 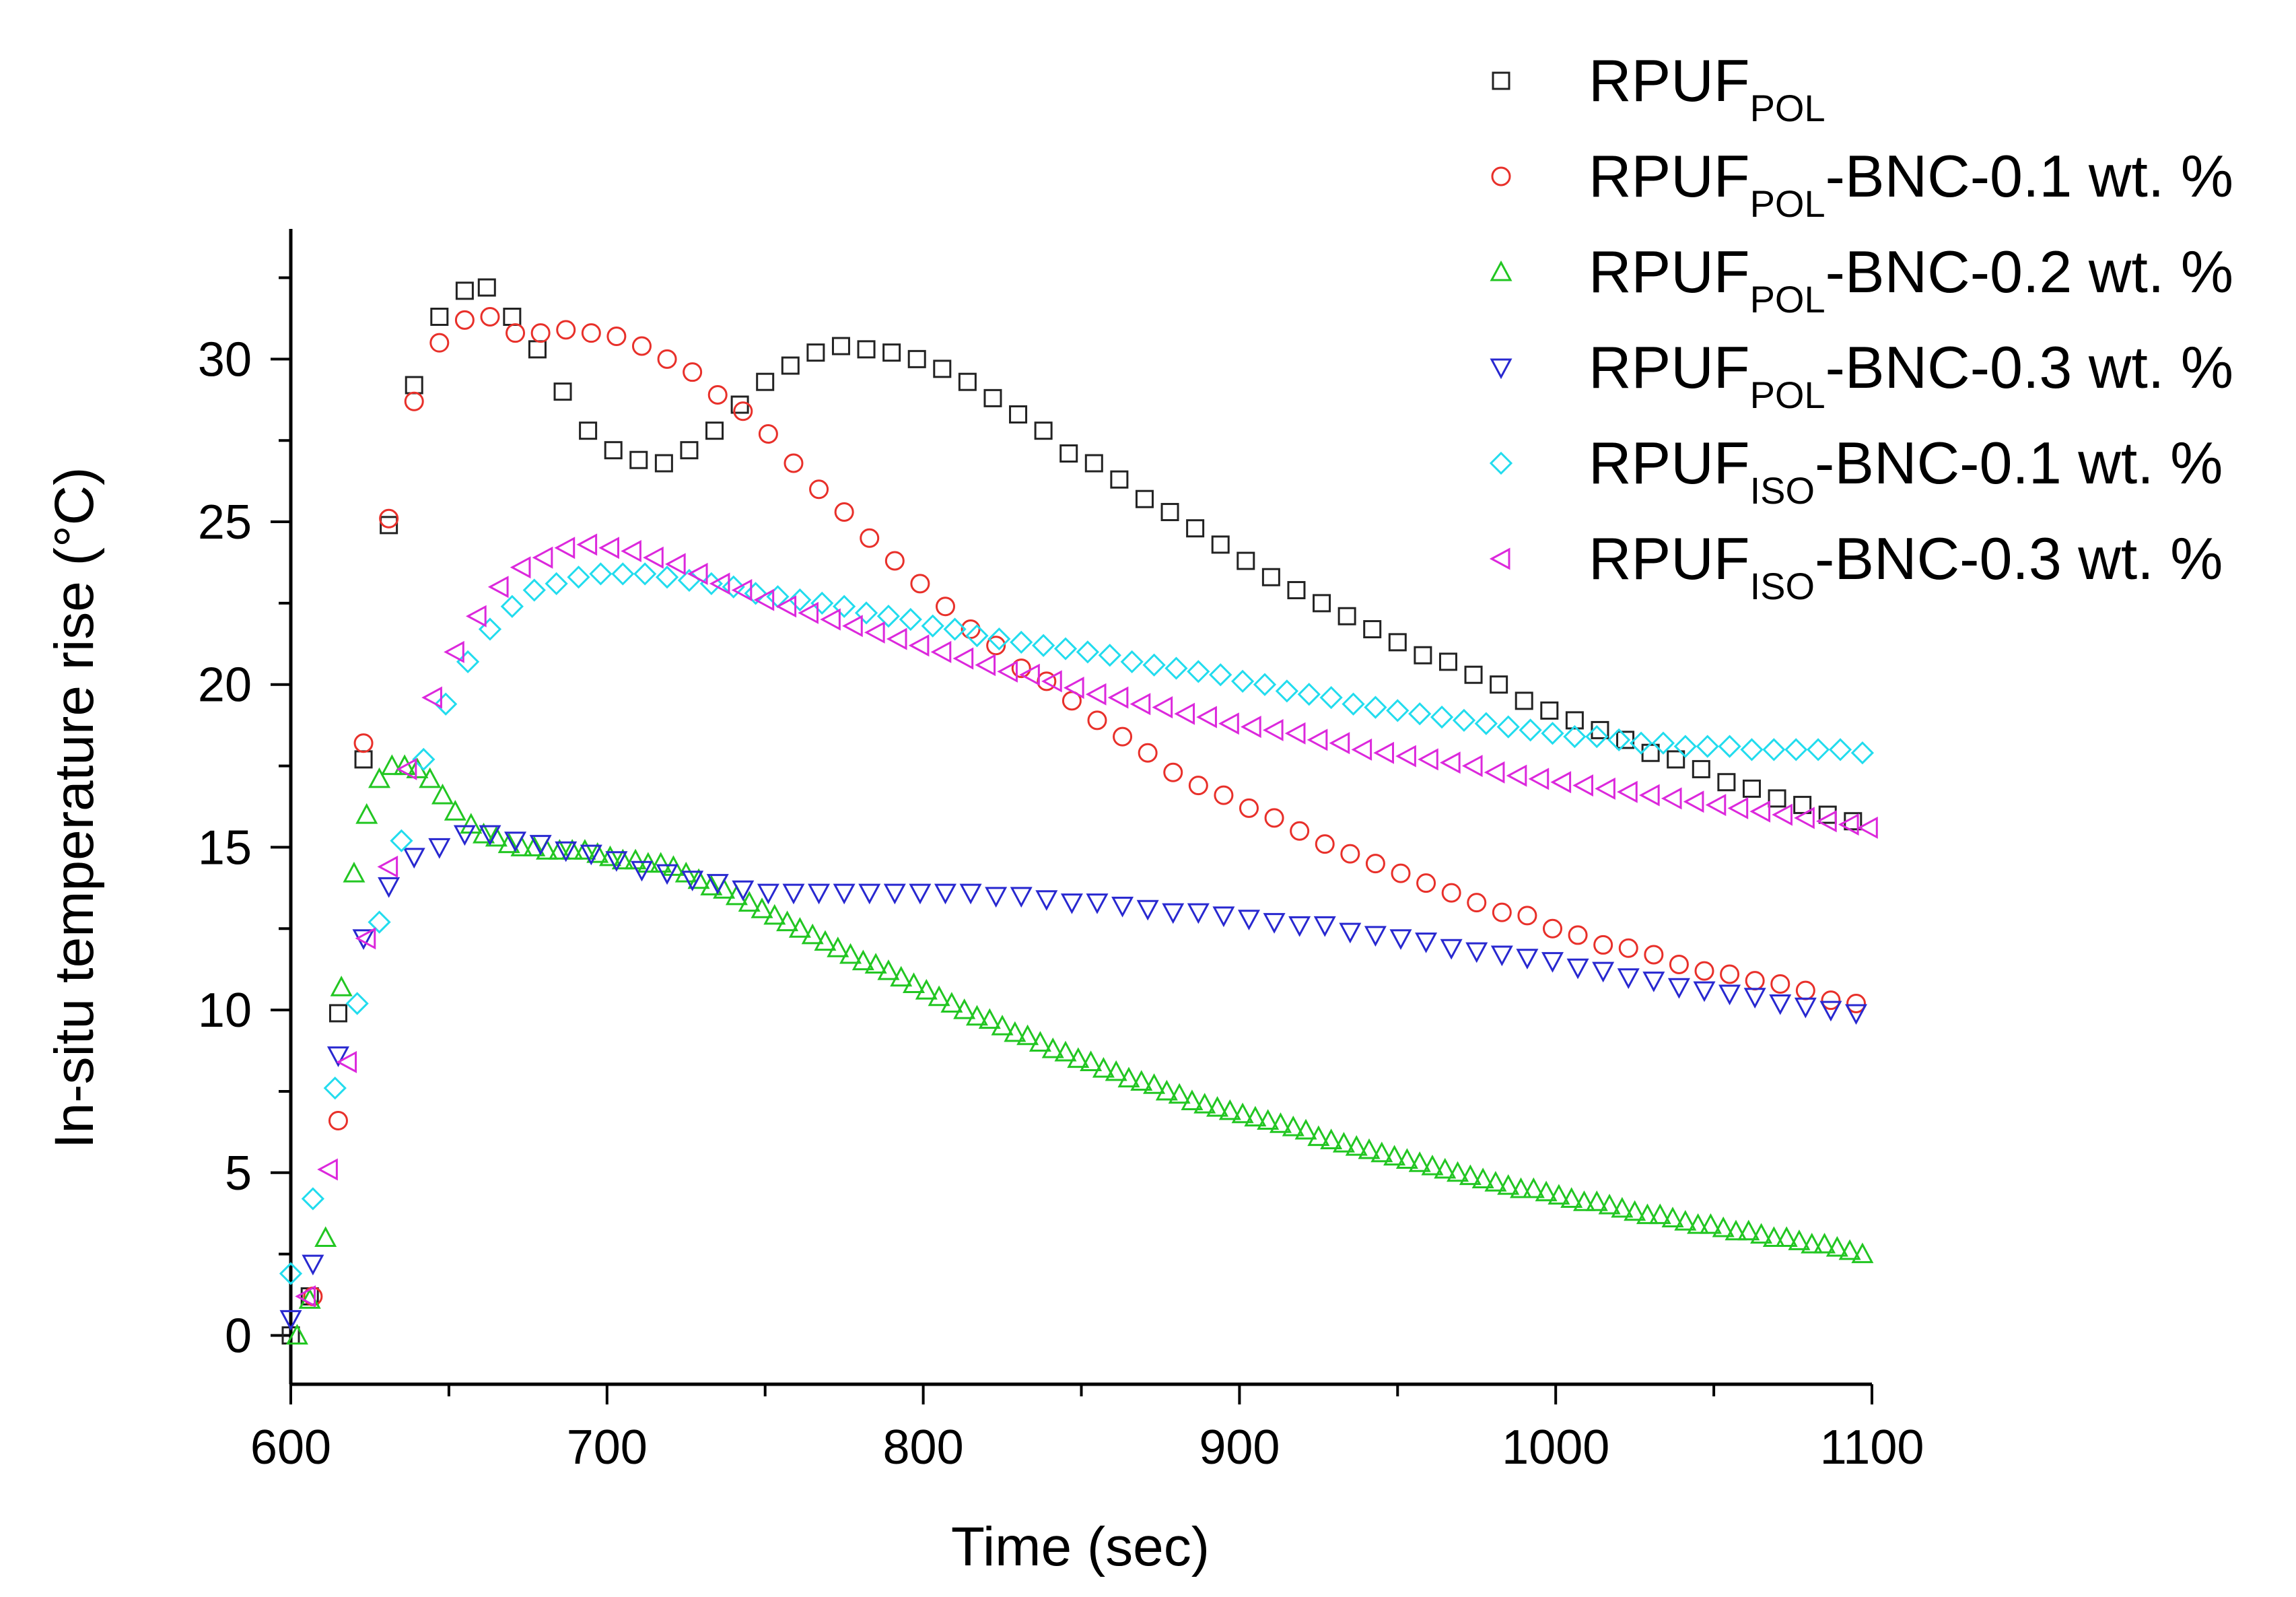 I want to click on y-tick-label: 25, so click(x=225, y=522).